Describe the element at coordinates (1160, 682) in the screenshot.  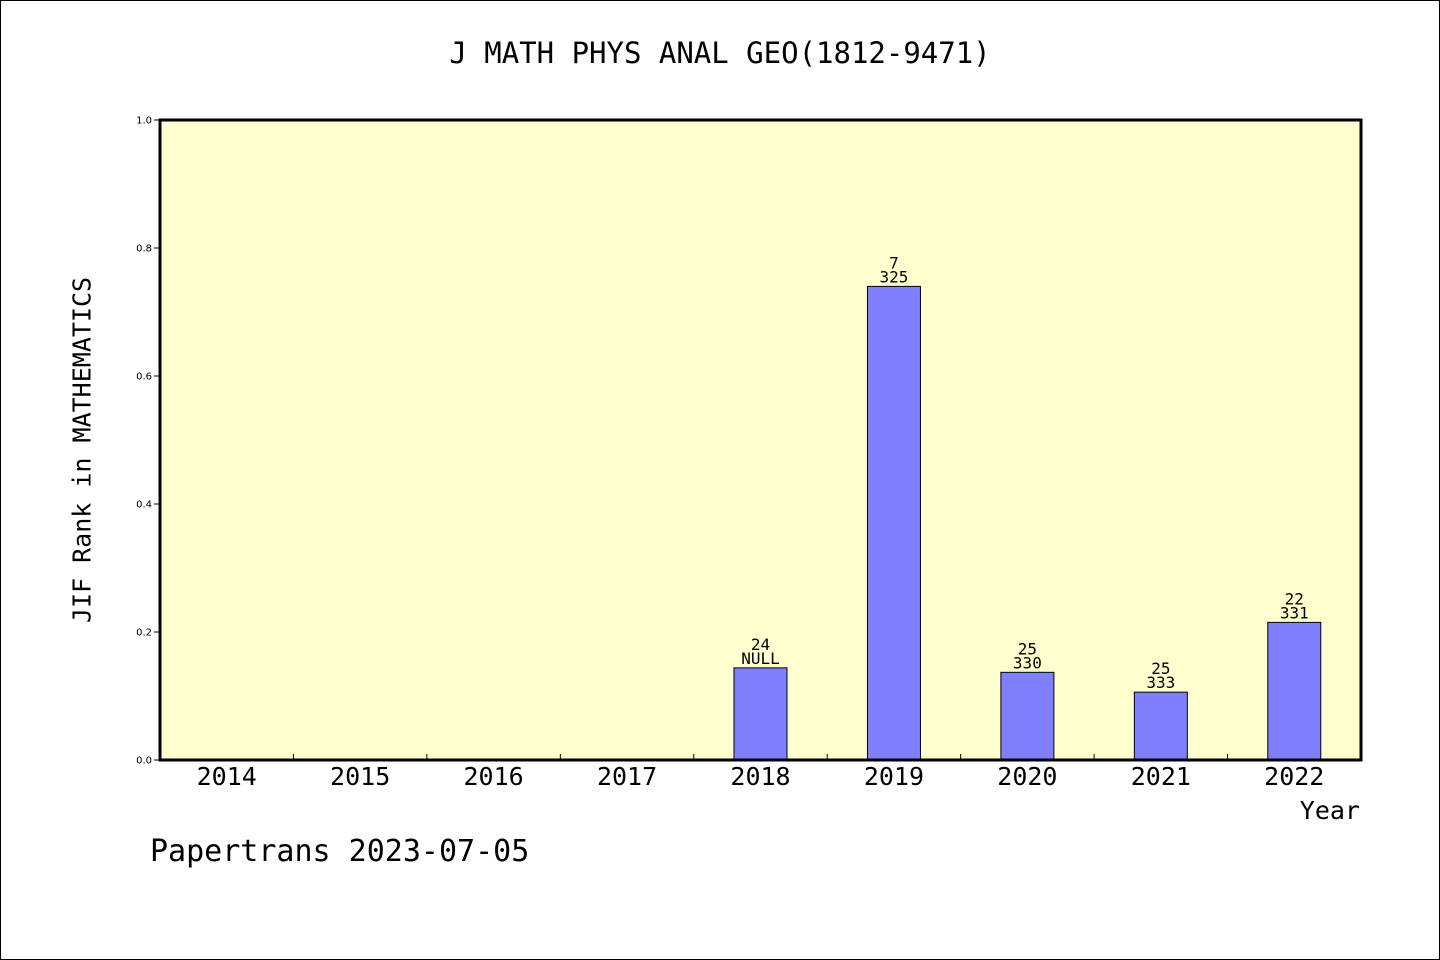
I see `bar-label-total: 333` at that location.